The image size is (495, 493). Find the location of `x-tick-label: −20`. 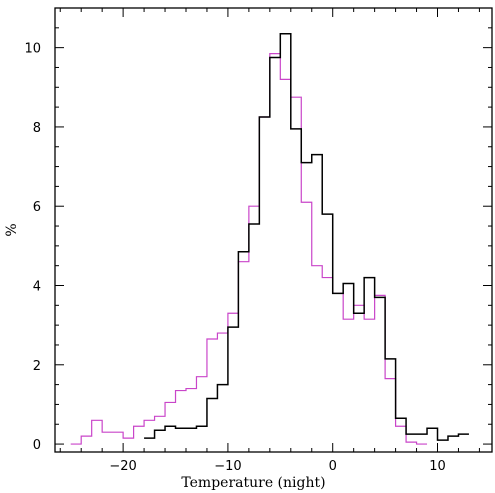

x-tick-label: −20 is located at coordinates (122, 466).